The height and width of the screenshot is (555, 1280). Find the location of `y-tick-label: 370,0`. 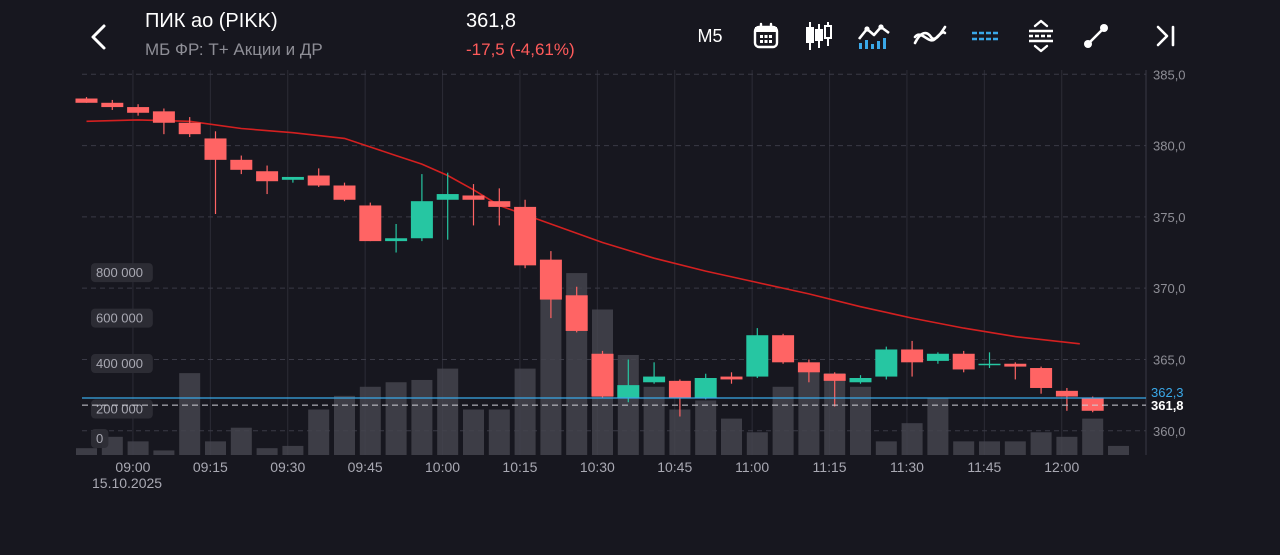

y-tick-label: 370,0 is located at coordinates (1169, 288).